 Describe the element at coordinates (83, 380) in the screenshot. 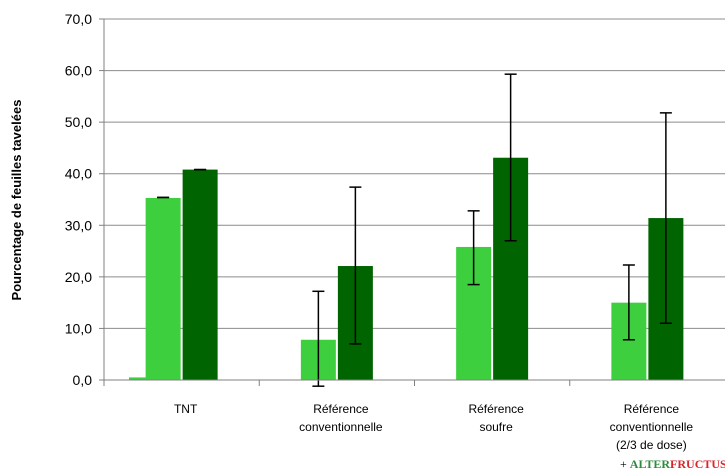

I see `y-tick-label: 0,0` at that location.